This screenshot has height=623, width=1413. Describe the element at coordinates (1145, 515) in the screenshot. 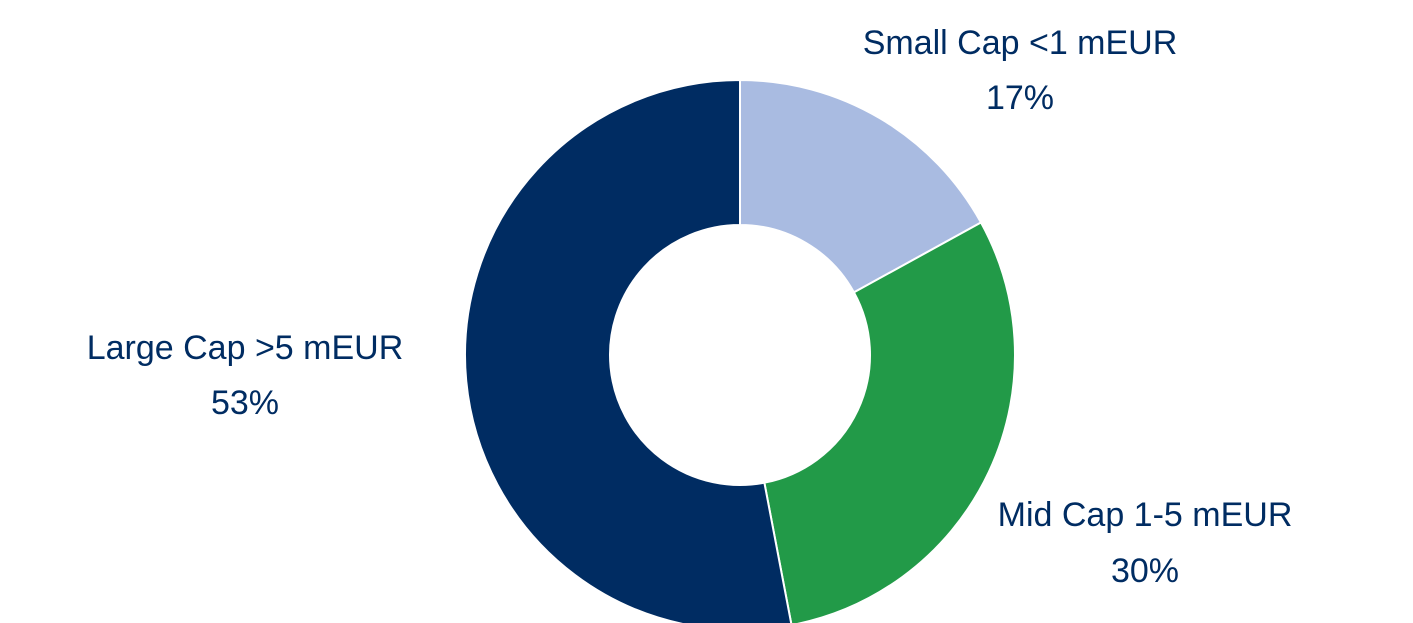

I see `slice-label: Mid Cap 1-5 mEUR` at that location.